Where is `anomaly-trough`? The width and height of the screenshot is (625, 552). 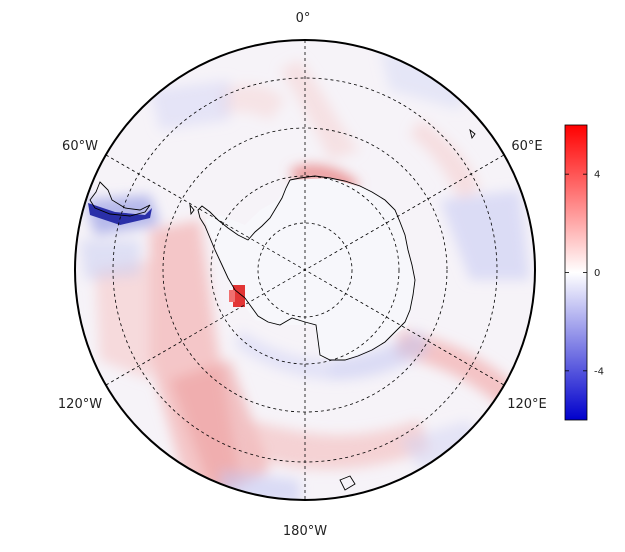
anomaly-trough is located at coordinates (120, 214).